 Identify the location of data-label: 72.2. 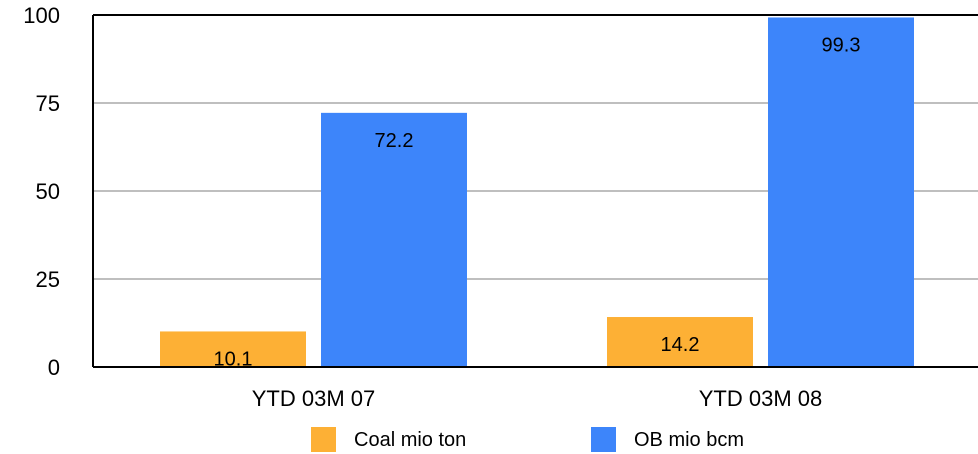
(394, 141).